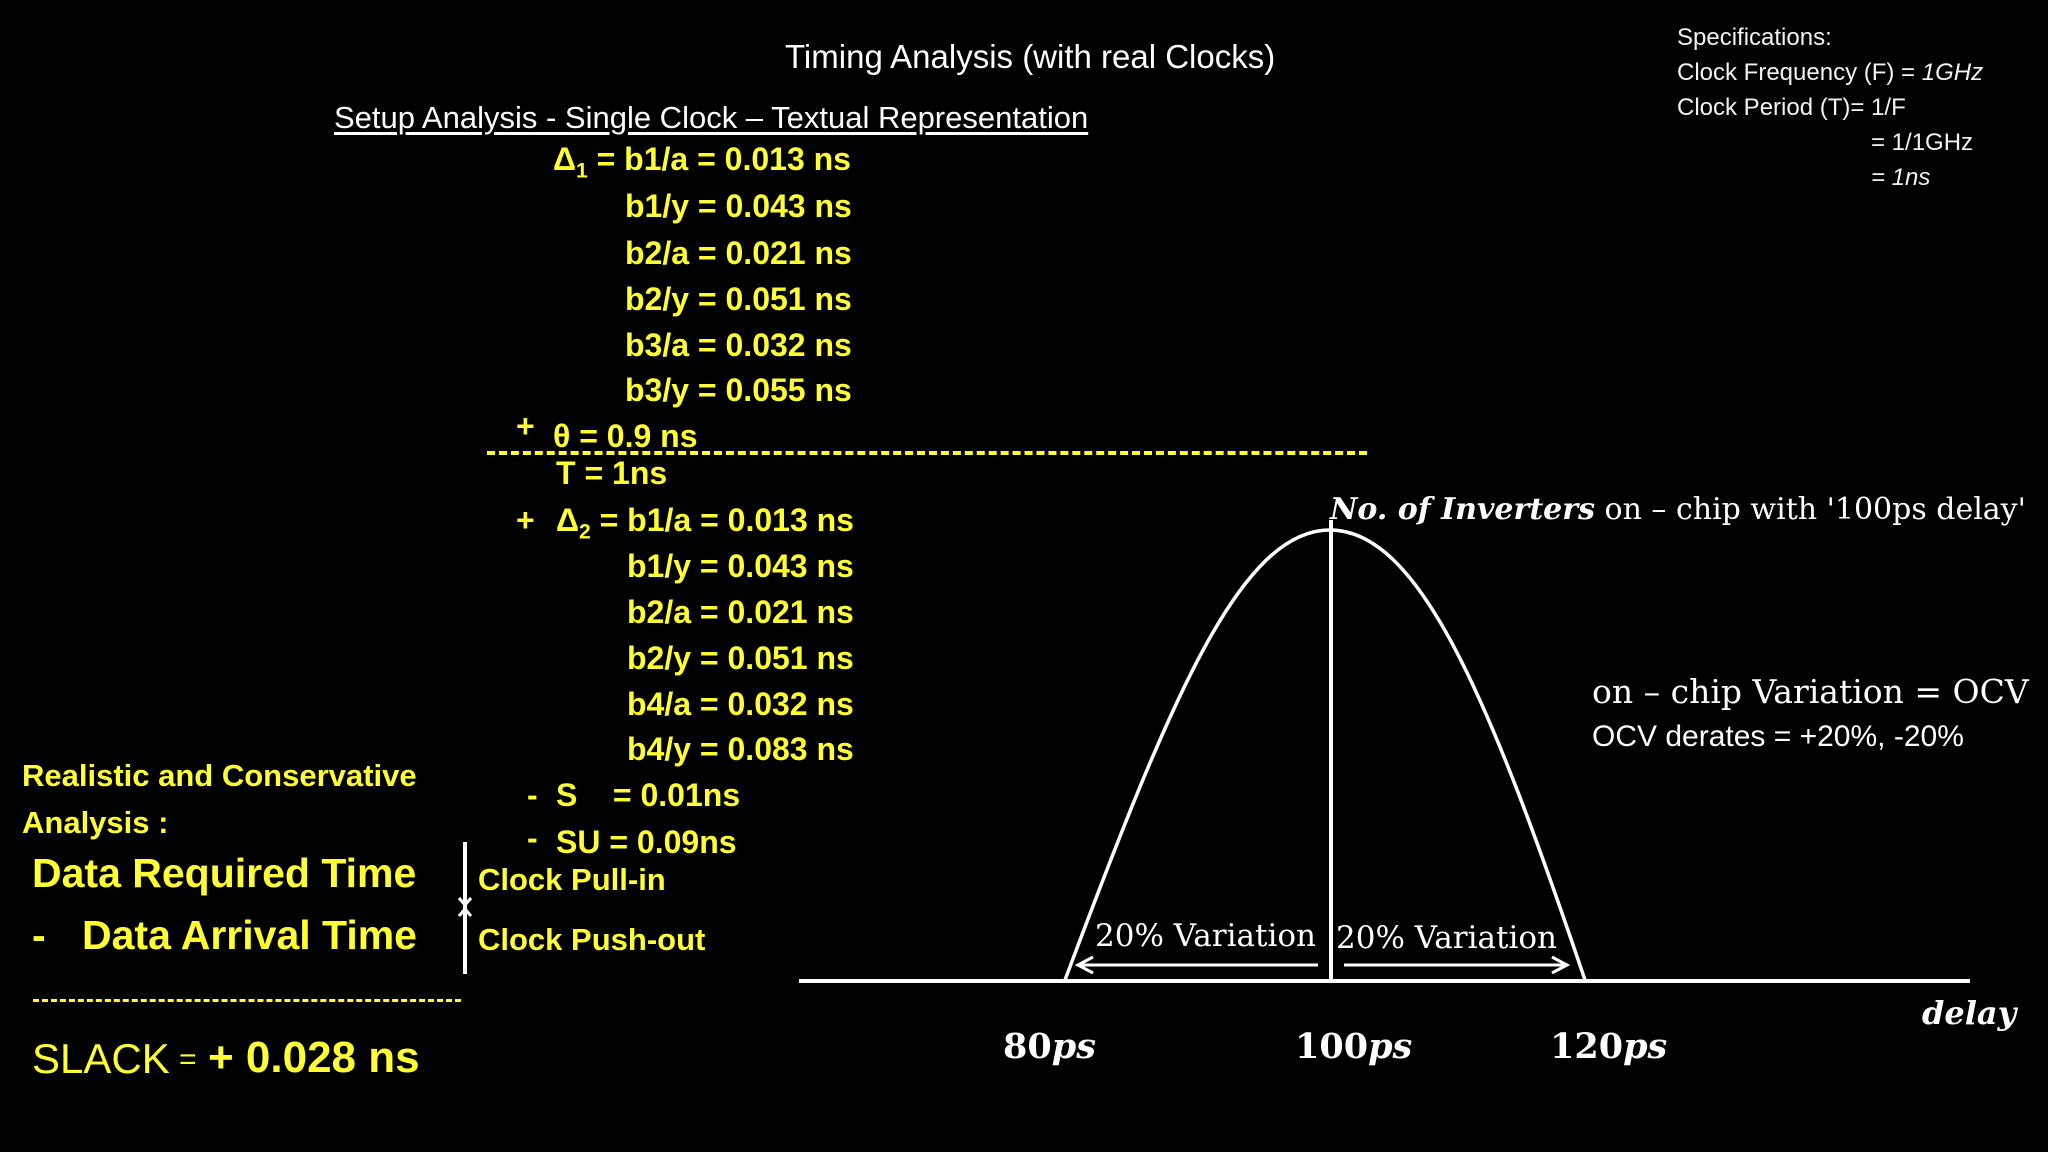 The width and height of the screenshot is (2048, 1152). What do you see at coordinates (525, 426) in the screenshot?
I see `launch-plus-sign: +` at bounding box center [525, 426].